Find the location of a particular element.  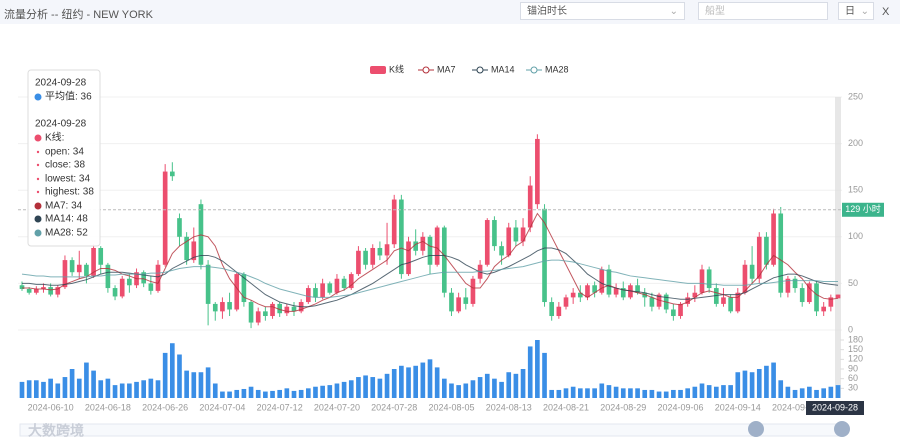

tooltip is located at coordinates (64, 158).